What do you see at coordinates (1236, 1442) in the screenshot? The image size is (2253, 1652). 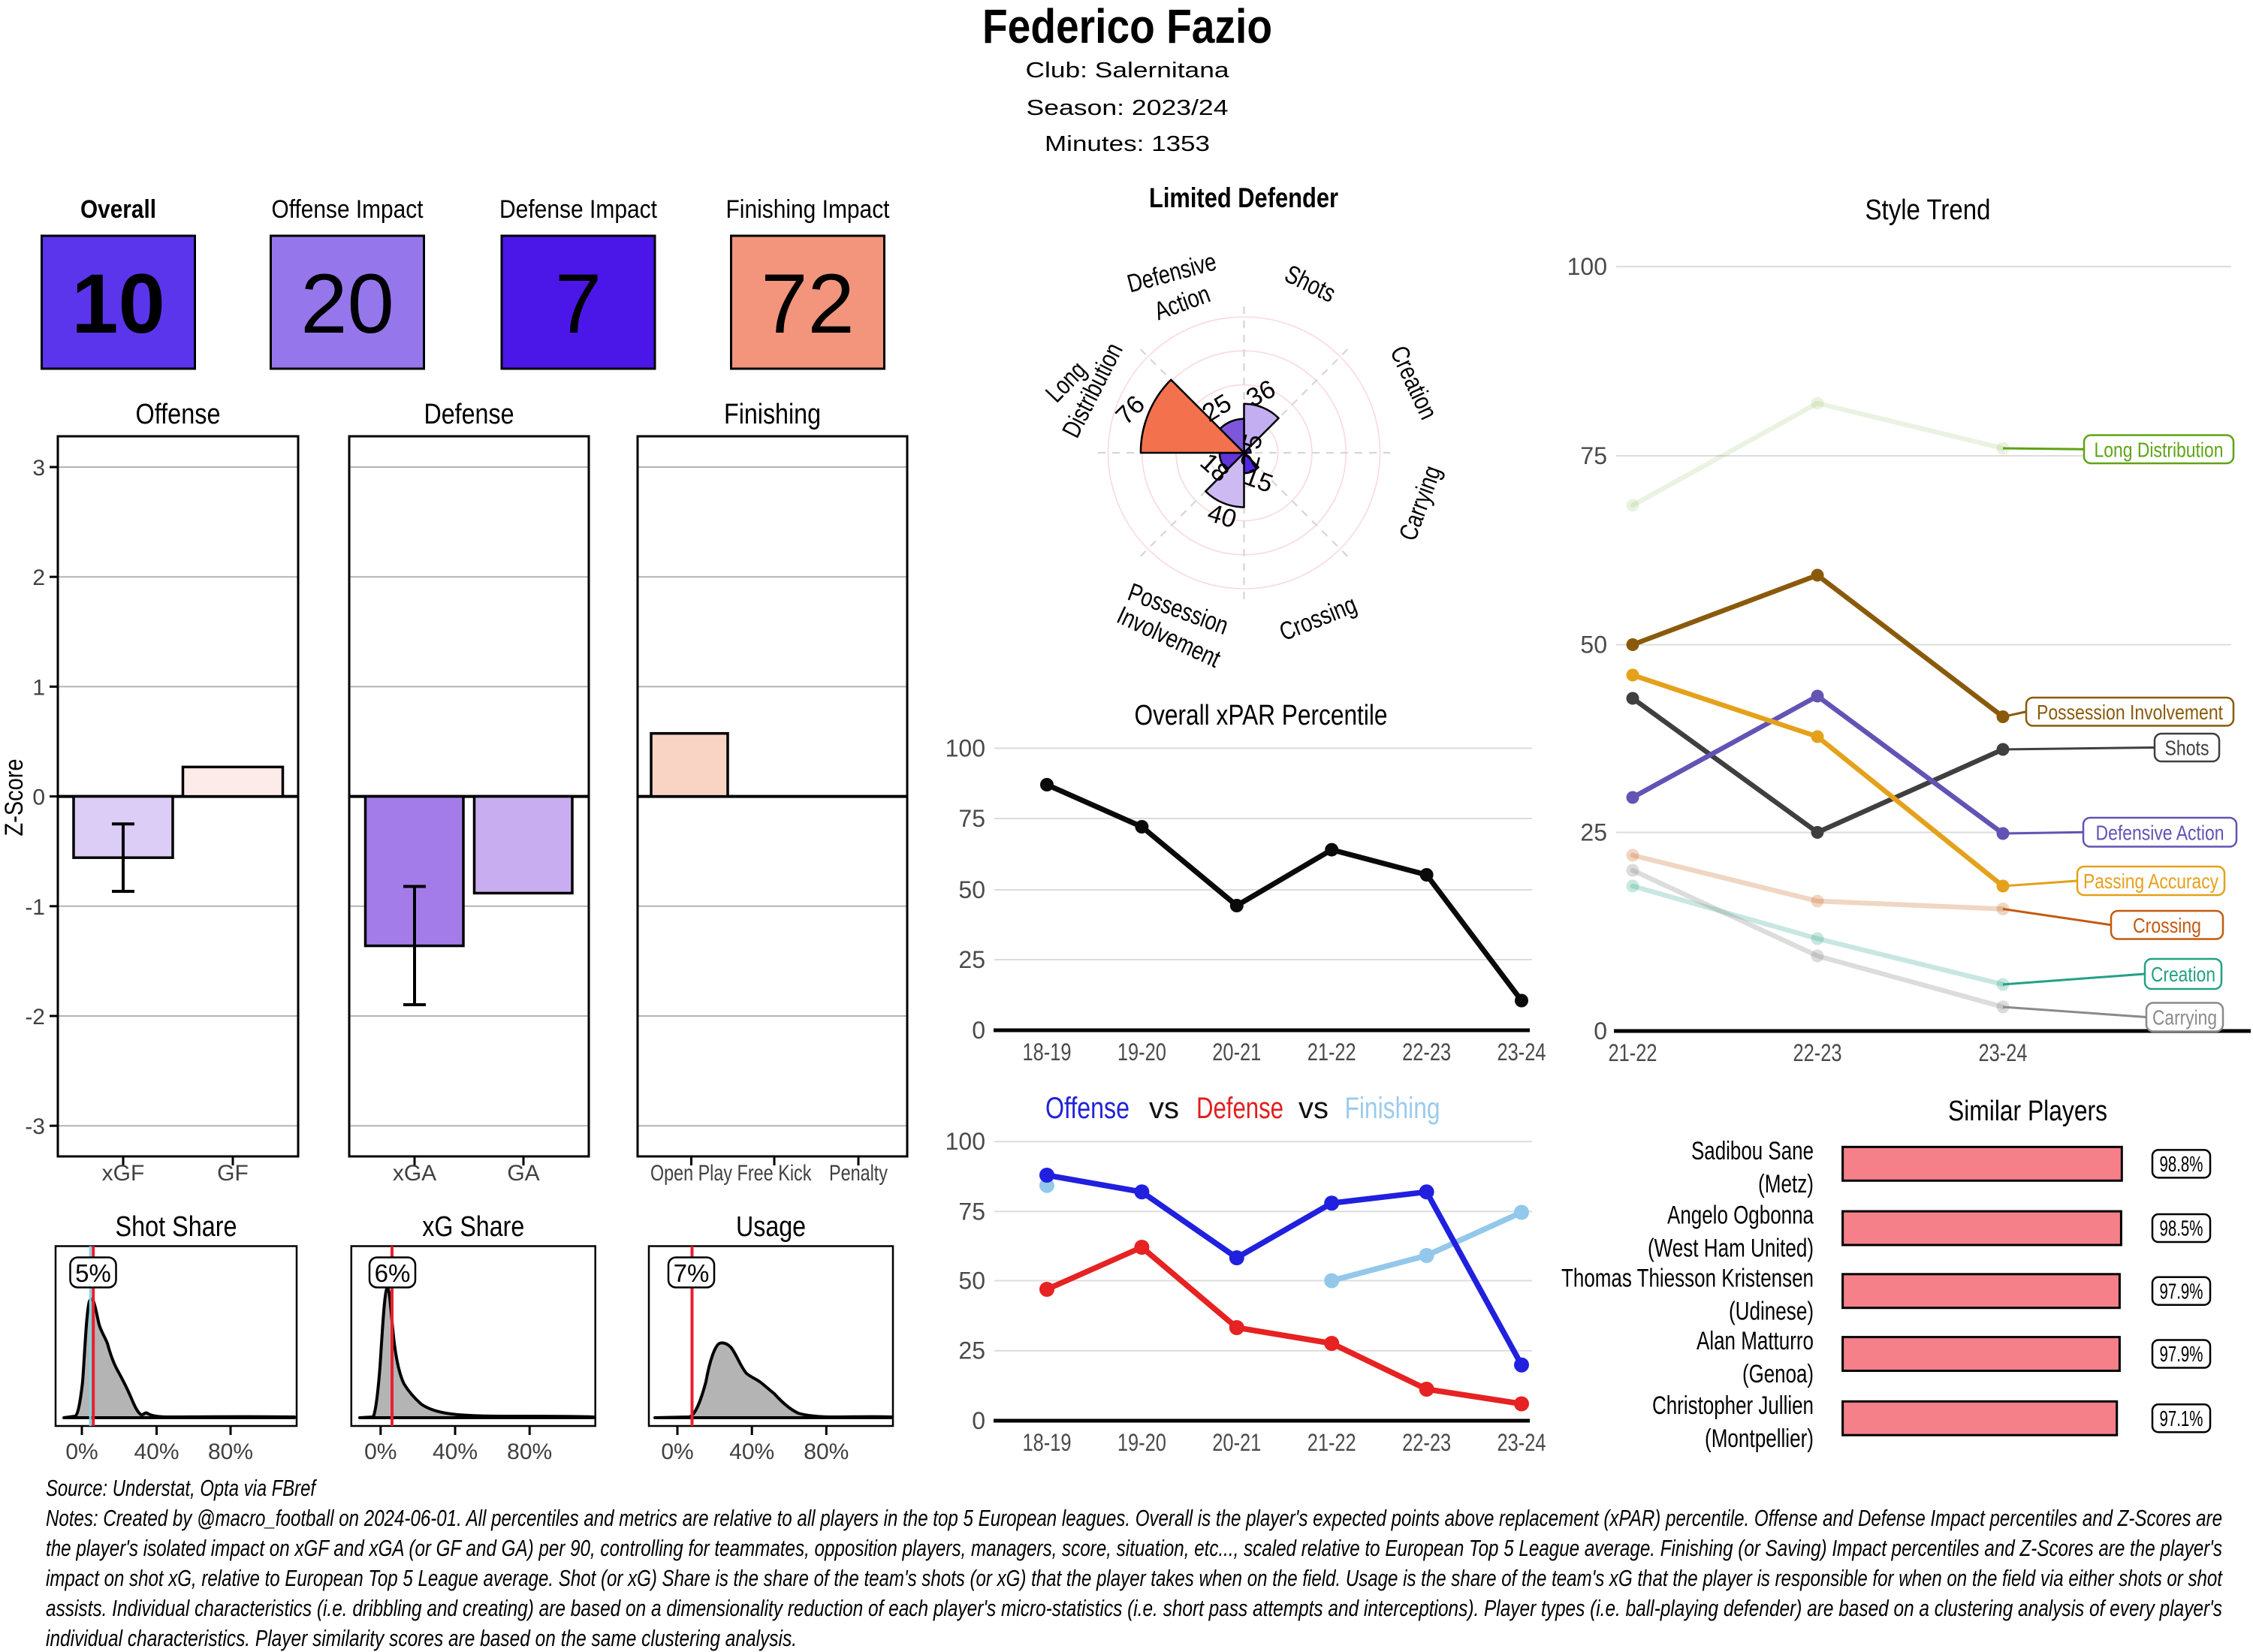 I see `svg-text: 20-21` at bounding box center [1236, 1442].